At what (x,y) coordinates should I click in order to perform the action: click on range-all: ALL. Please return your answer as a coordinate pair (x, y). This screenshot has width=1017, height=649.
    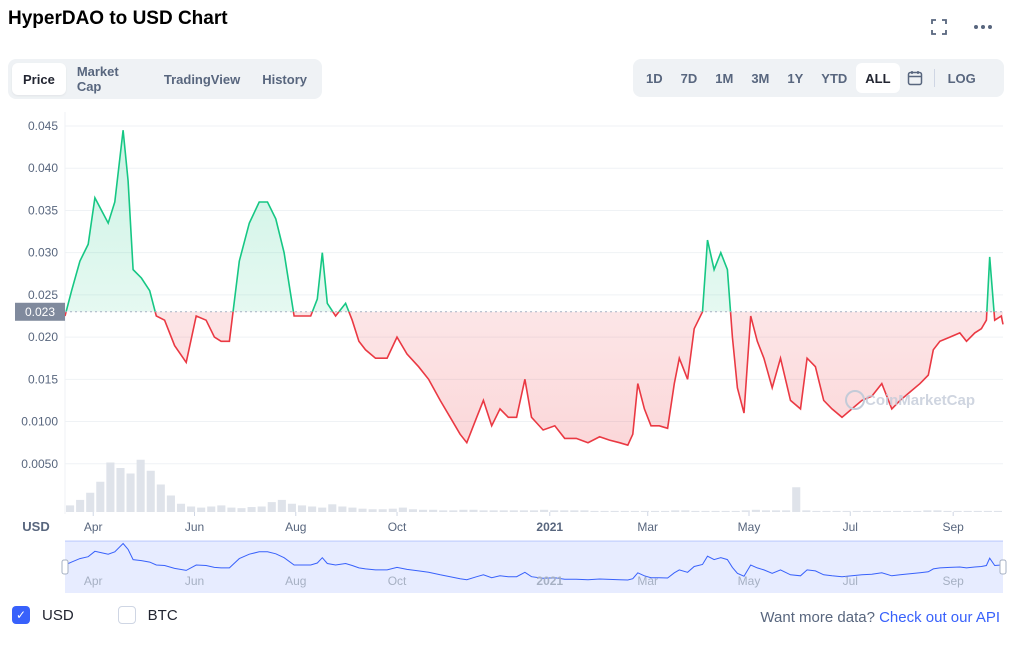
    Looking at the image, I should click on (878, 78).